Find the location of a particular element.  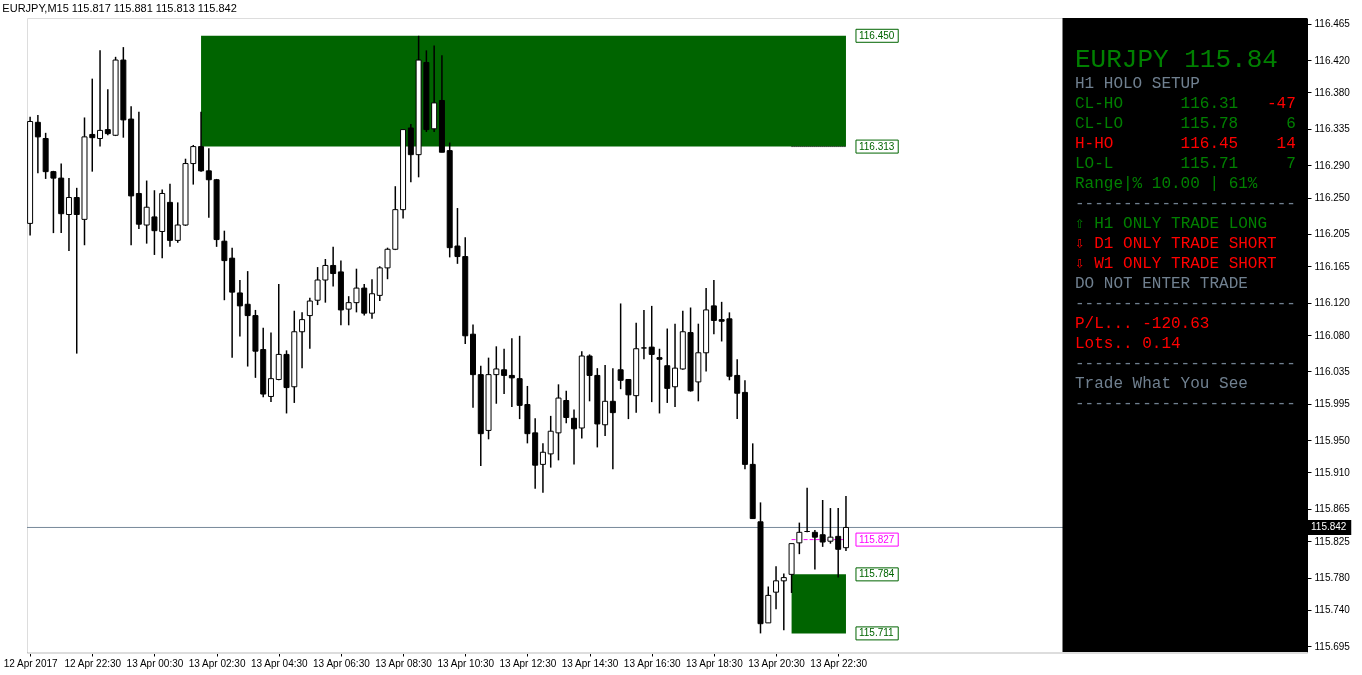

x-tick-label: 13 Apr 04:30 is located at coordinates (279, 663).